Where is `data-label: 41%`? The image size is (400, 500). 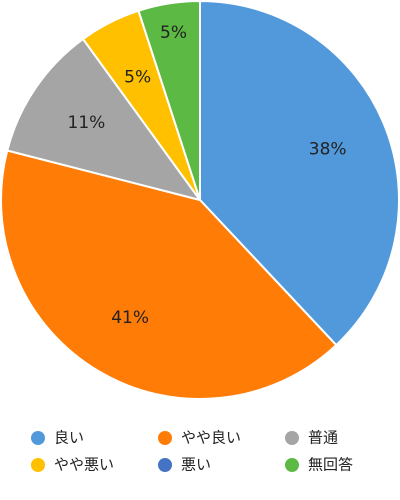 data-label: 41% is located at coordinates (130, 318).